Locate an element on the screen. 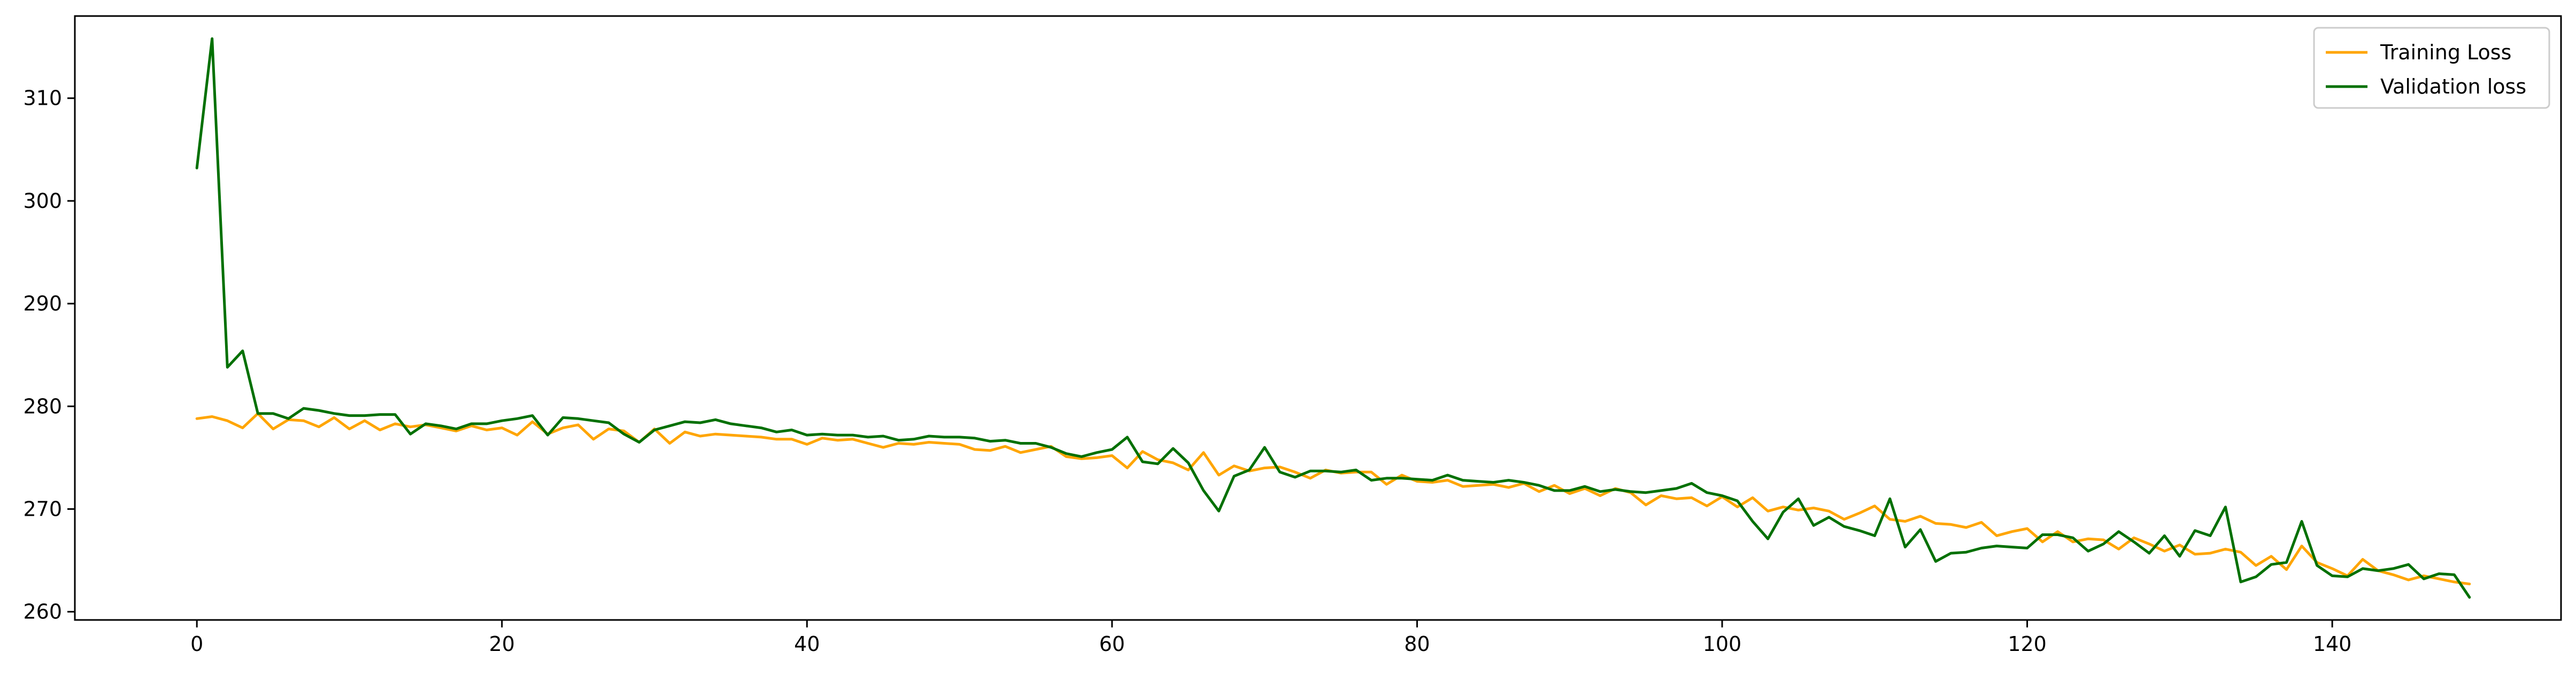 The image size is (2576, 675). x-tick-label: 20 is located at coordinates (502, 644).